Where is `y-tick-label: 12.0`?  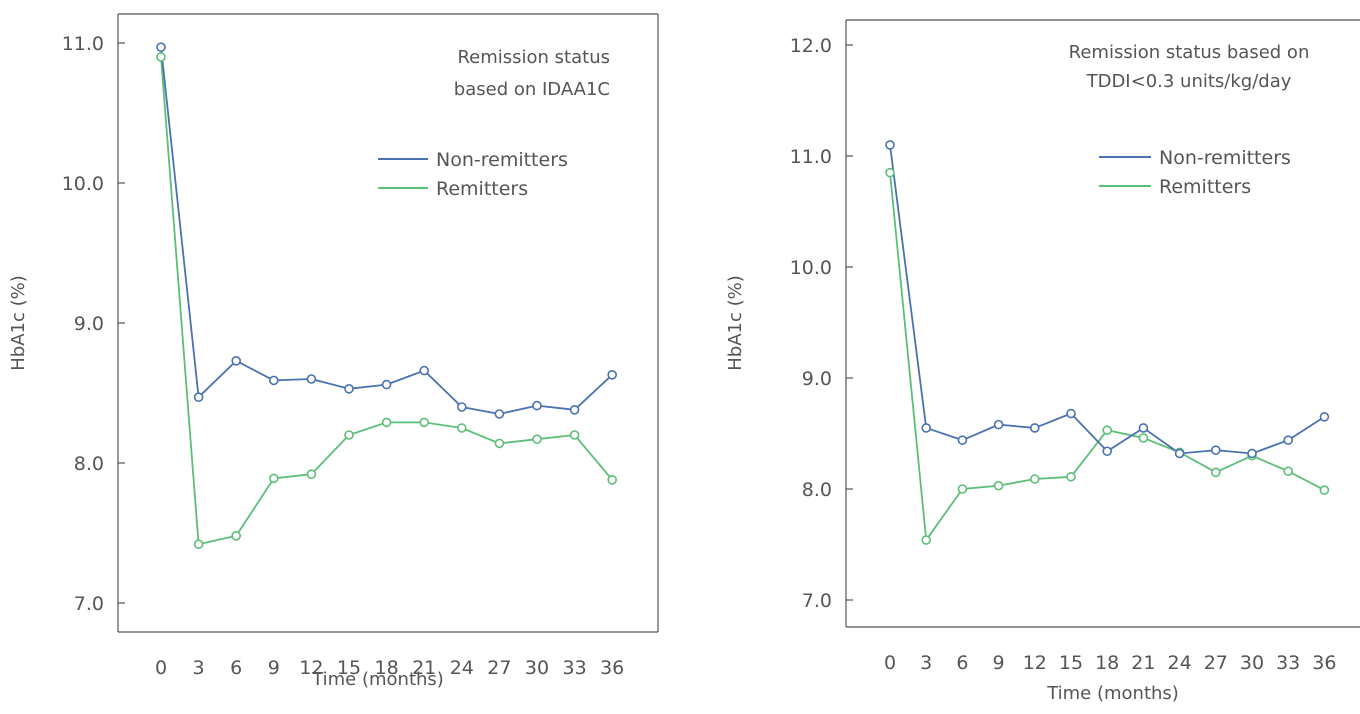
y-tick-label: 12.0 is located at coordinates (811, 46).